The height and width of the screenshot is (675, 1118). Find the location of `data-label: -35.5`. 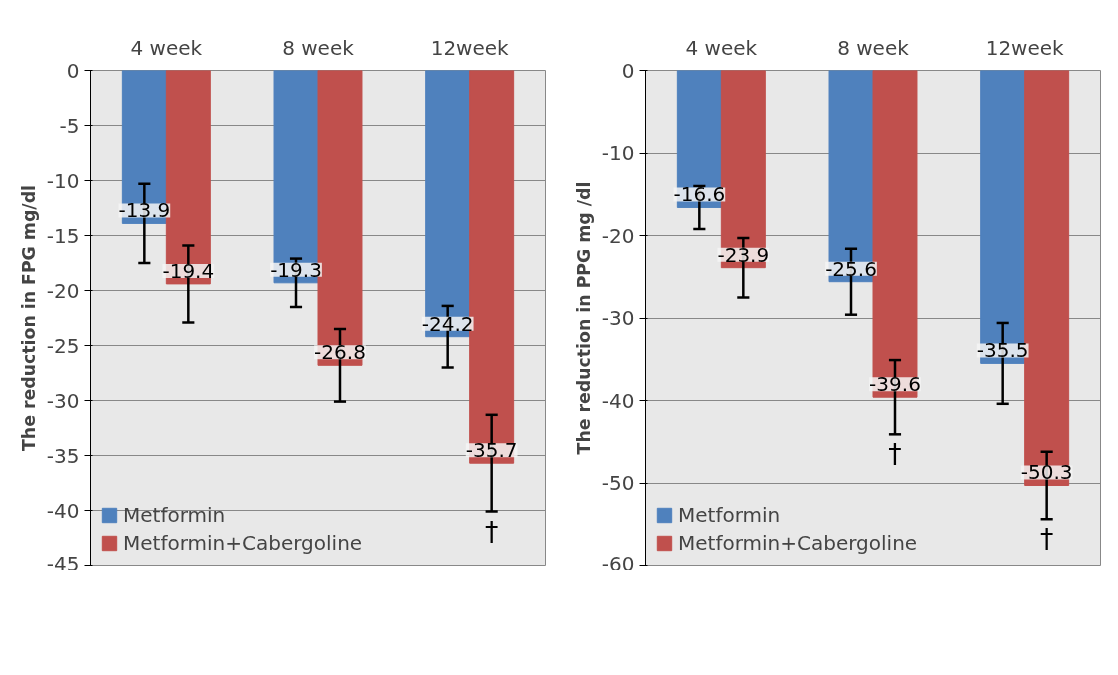

data-label: -35.5 is located at coordinates (1002, 350).